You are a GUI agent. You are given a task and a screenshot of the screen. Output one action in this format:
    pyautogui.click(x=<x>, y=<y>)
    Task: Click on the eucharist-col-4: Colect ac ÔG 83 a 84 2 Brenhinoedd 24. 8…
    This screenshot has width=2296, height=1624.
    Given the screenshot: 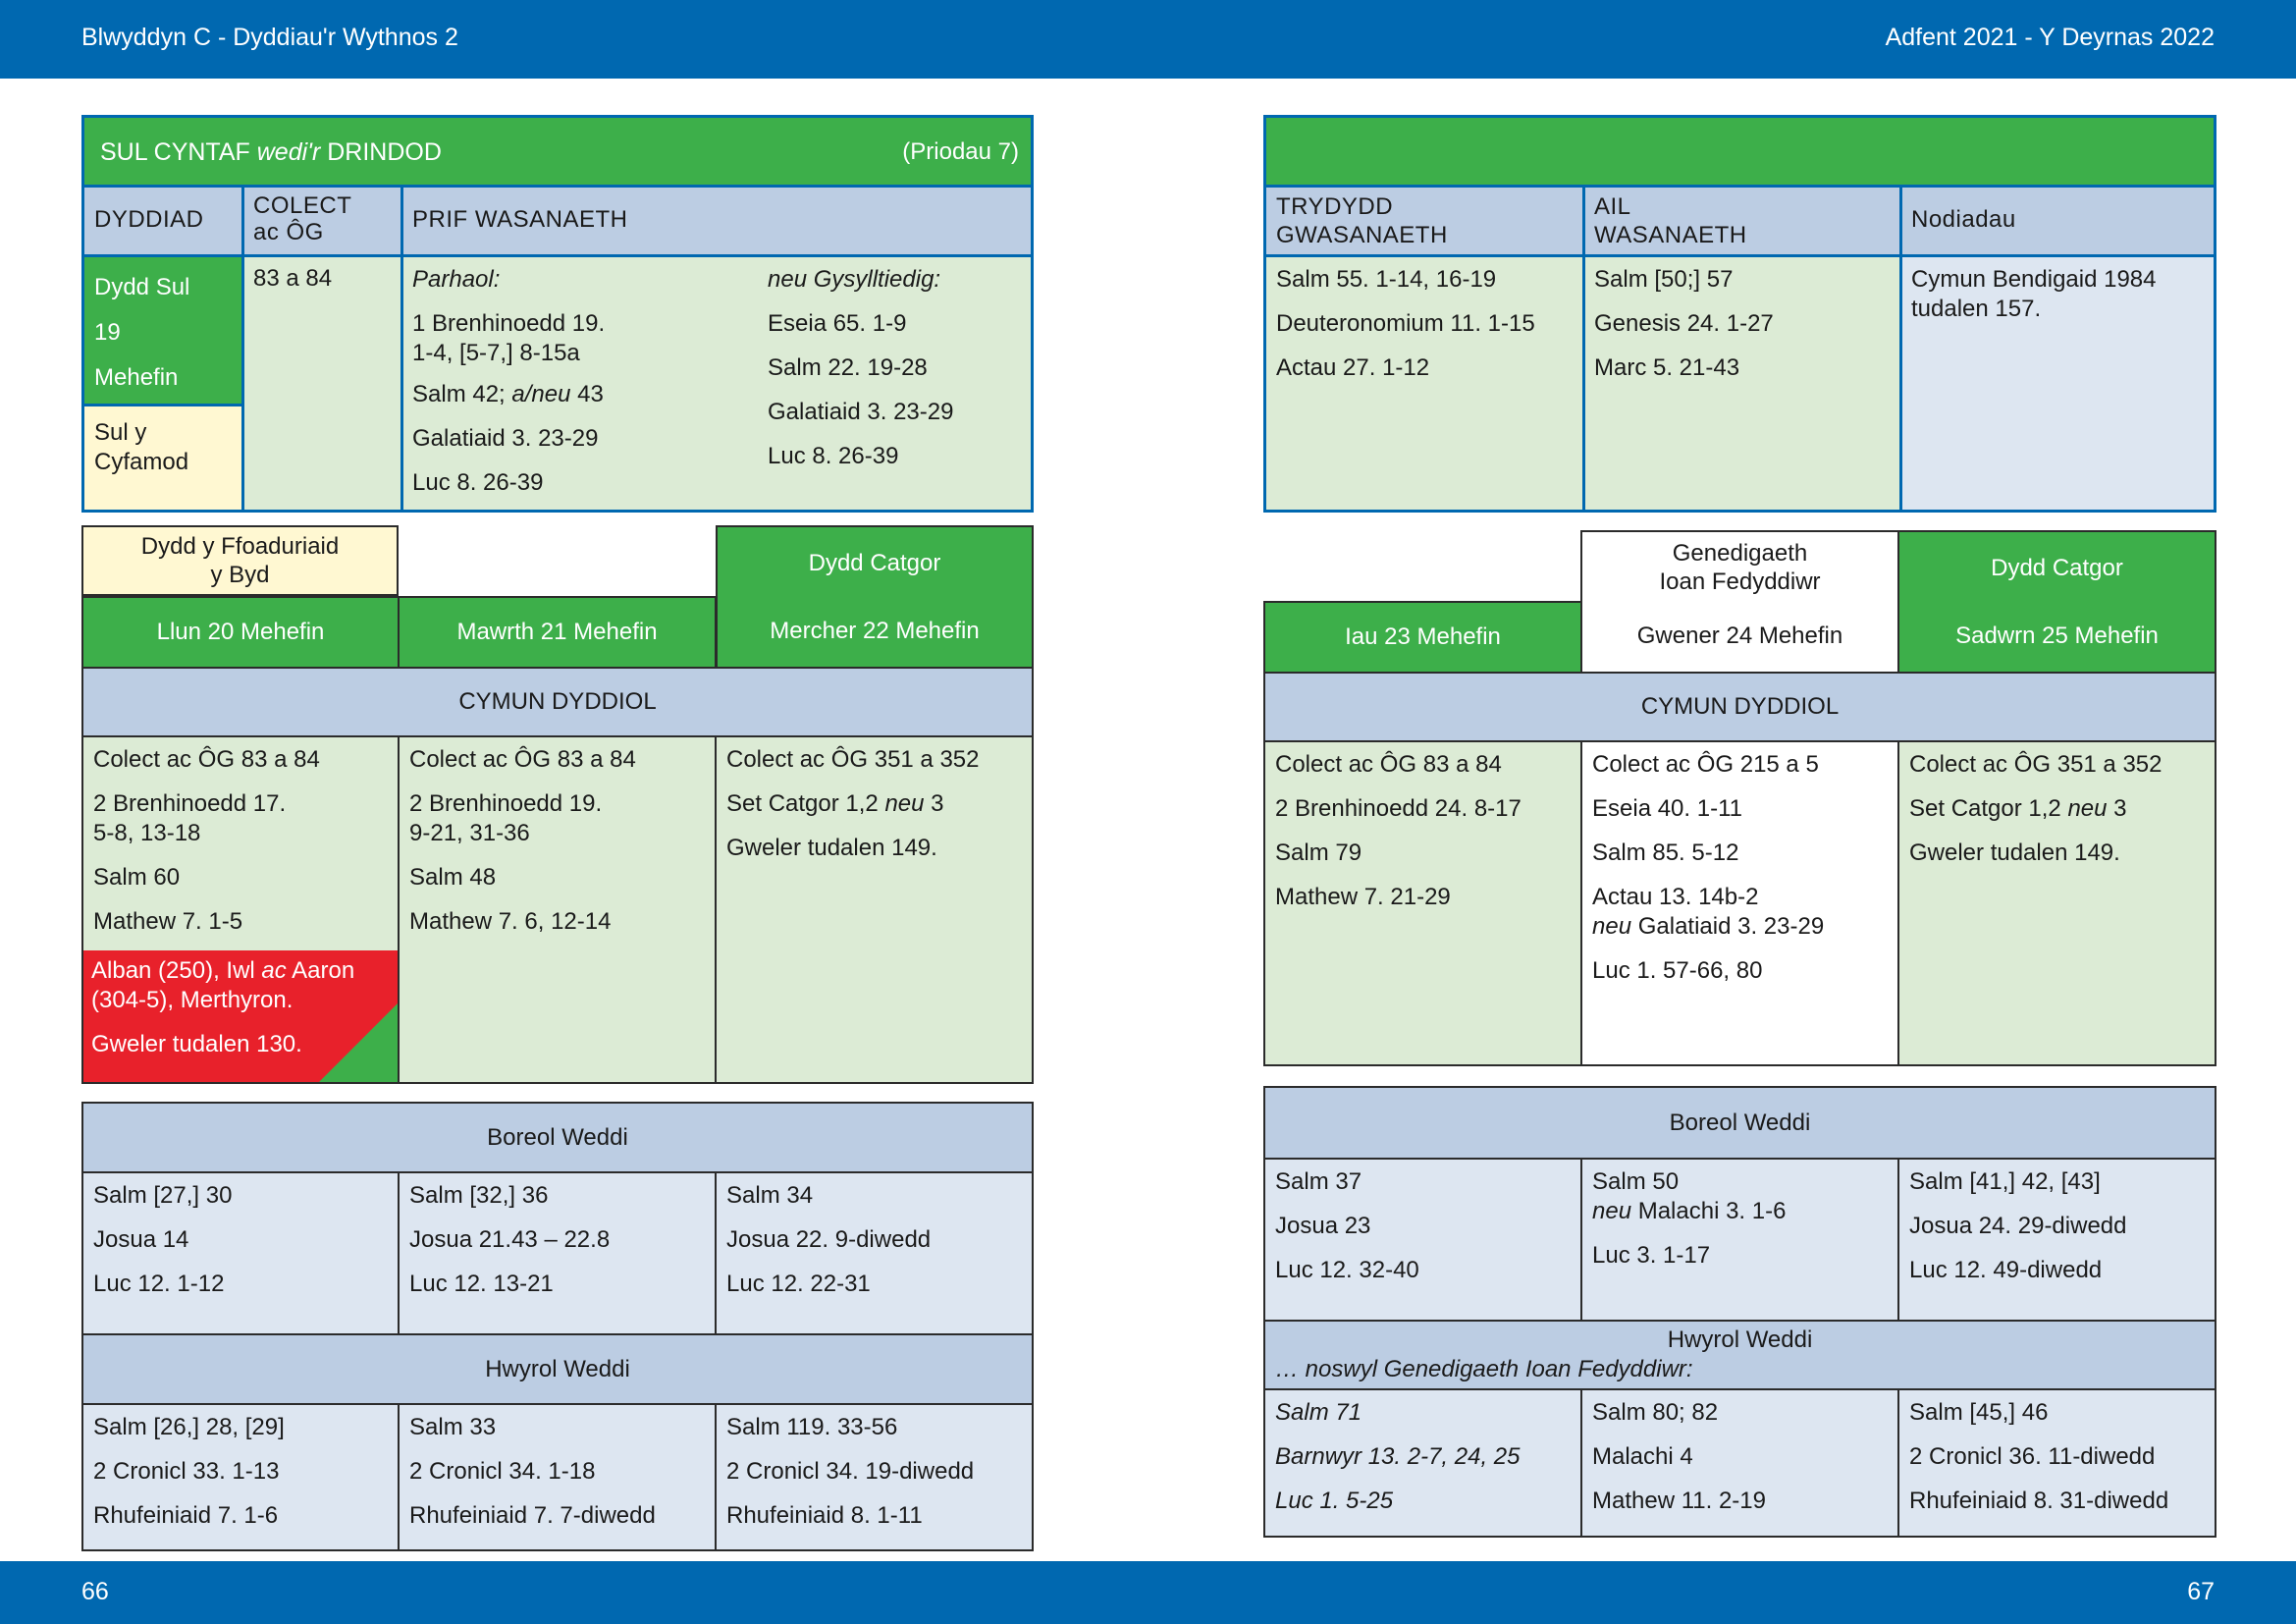 What is the action you would take?
    pyautogui.click(x=1422, y=903)
    